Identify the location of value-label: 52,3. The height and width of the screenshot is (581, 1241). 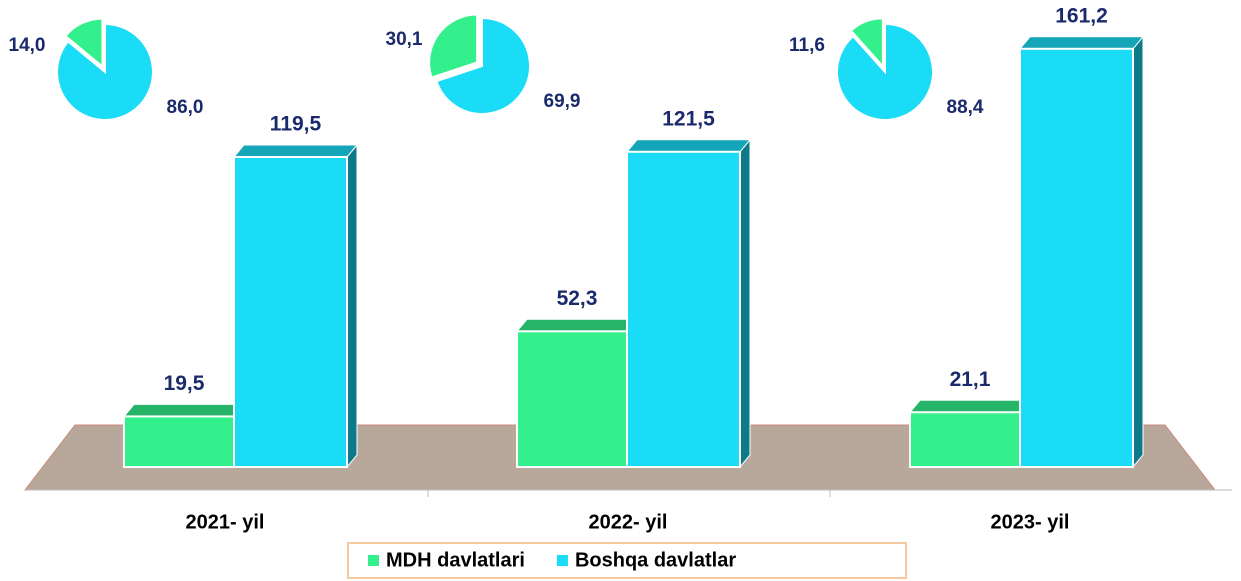
(577, 298).